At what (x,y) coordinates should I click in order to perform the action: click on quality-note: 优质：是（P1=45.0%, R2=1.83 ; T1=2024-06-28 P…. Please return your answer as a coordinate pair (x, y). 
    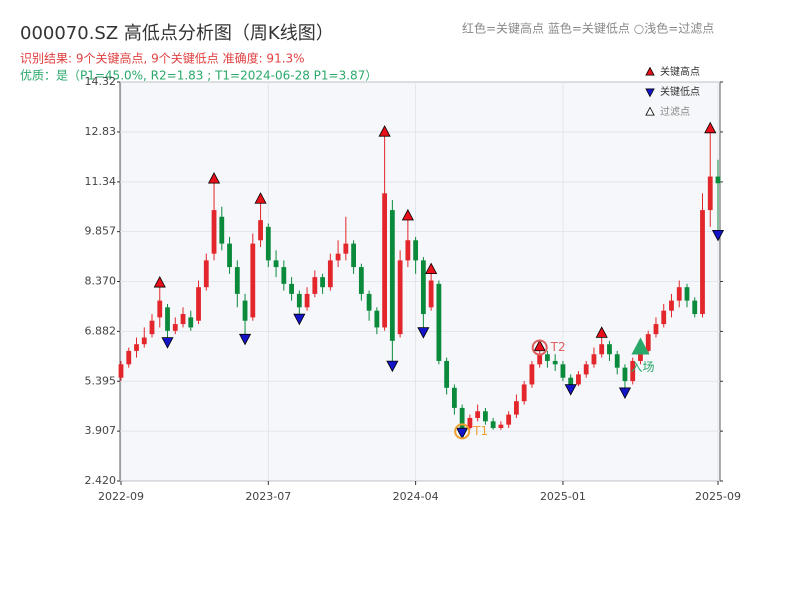
    Looking at the image, I should click on (198, 76).